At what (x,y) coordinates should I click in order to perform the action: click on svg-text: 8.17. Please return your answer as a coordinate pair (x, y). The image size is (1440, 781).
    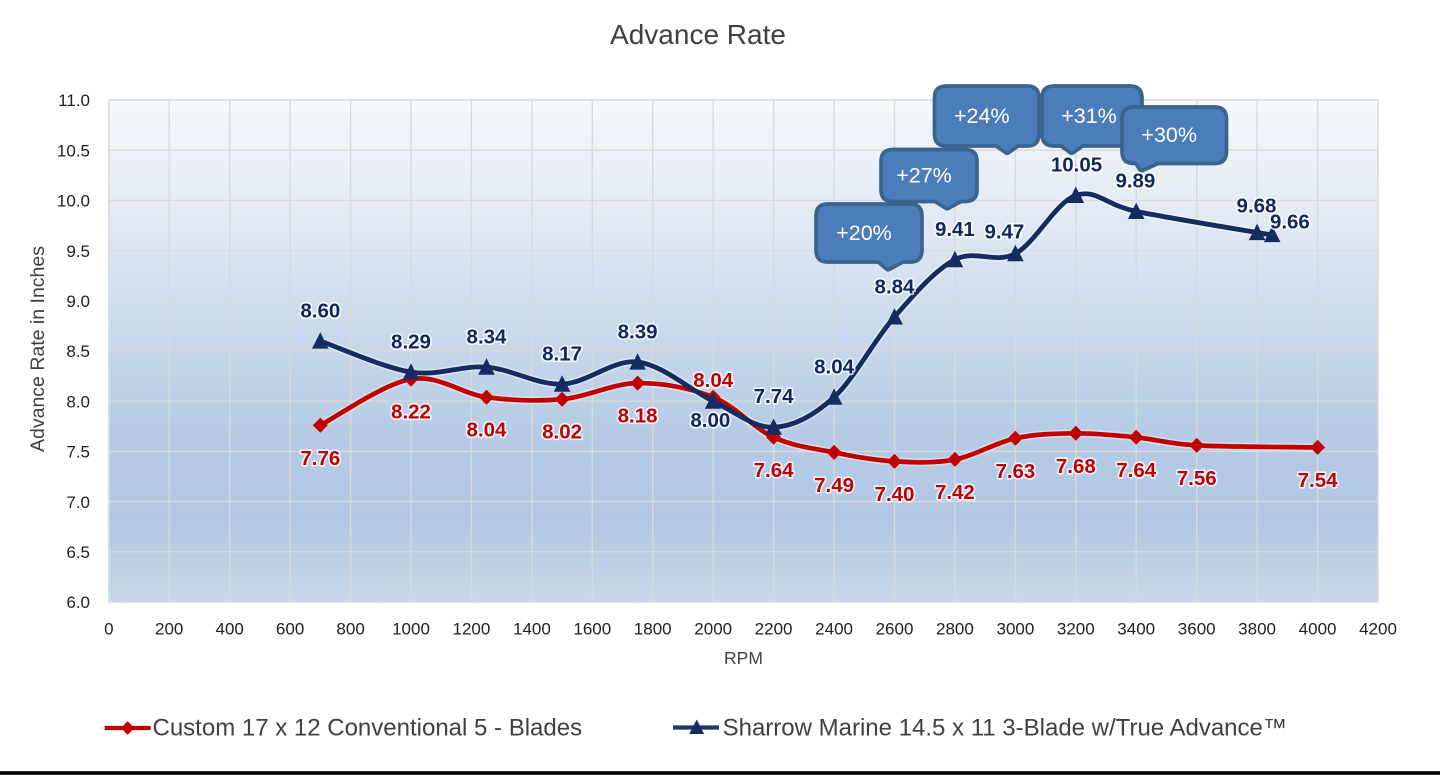
    Looking at the image, I should click on (562, 354).